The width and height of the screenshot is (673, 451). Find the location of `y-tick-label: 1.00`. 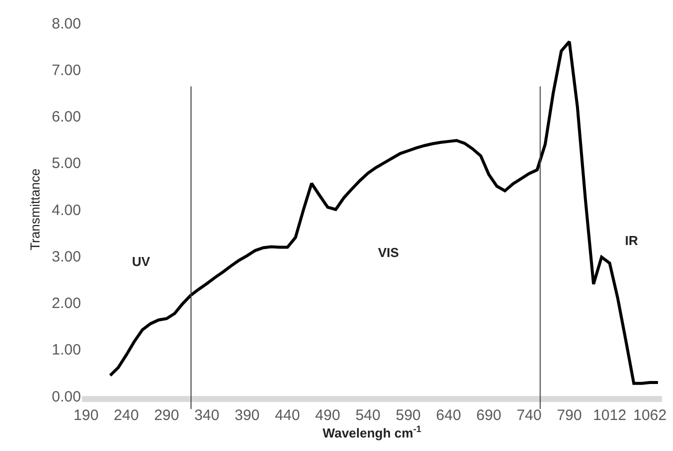

y-tick-label: 1.00 is located at coordinates (66, 350).